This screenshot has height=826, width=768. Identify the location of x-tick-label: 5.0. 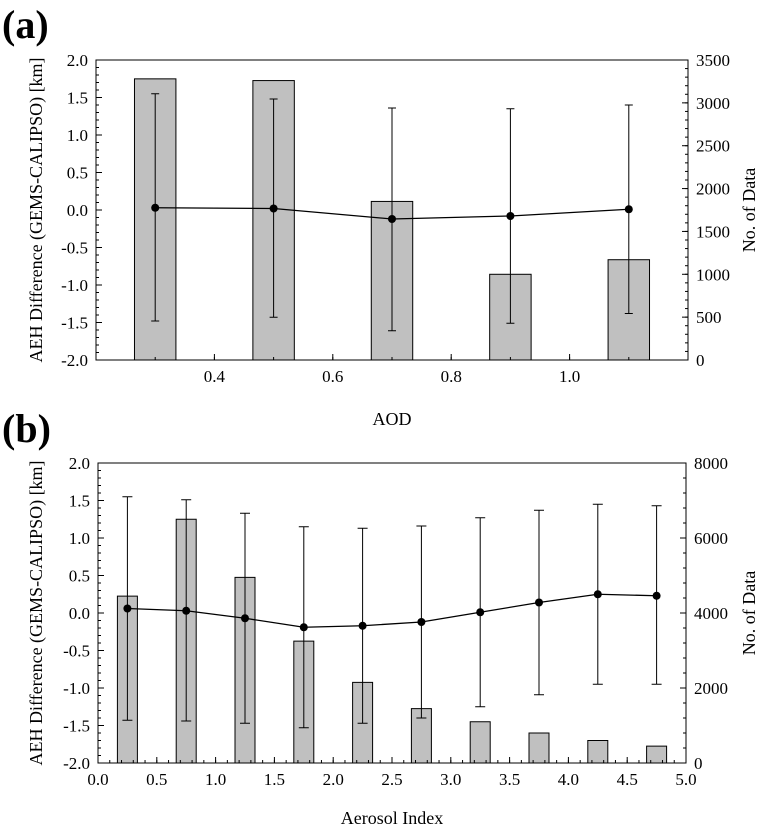
(685, 779).